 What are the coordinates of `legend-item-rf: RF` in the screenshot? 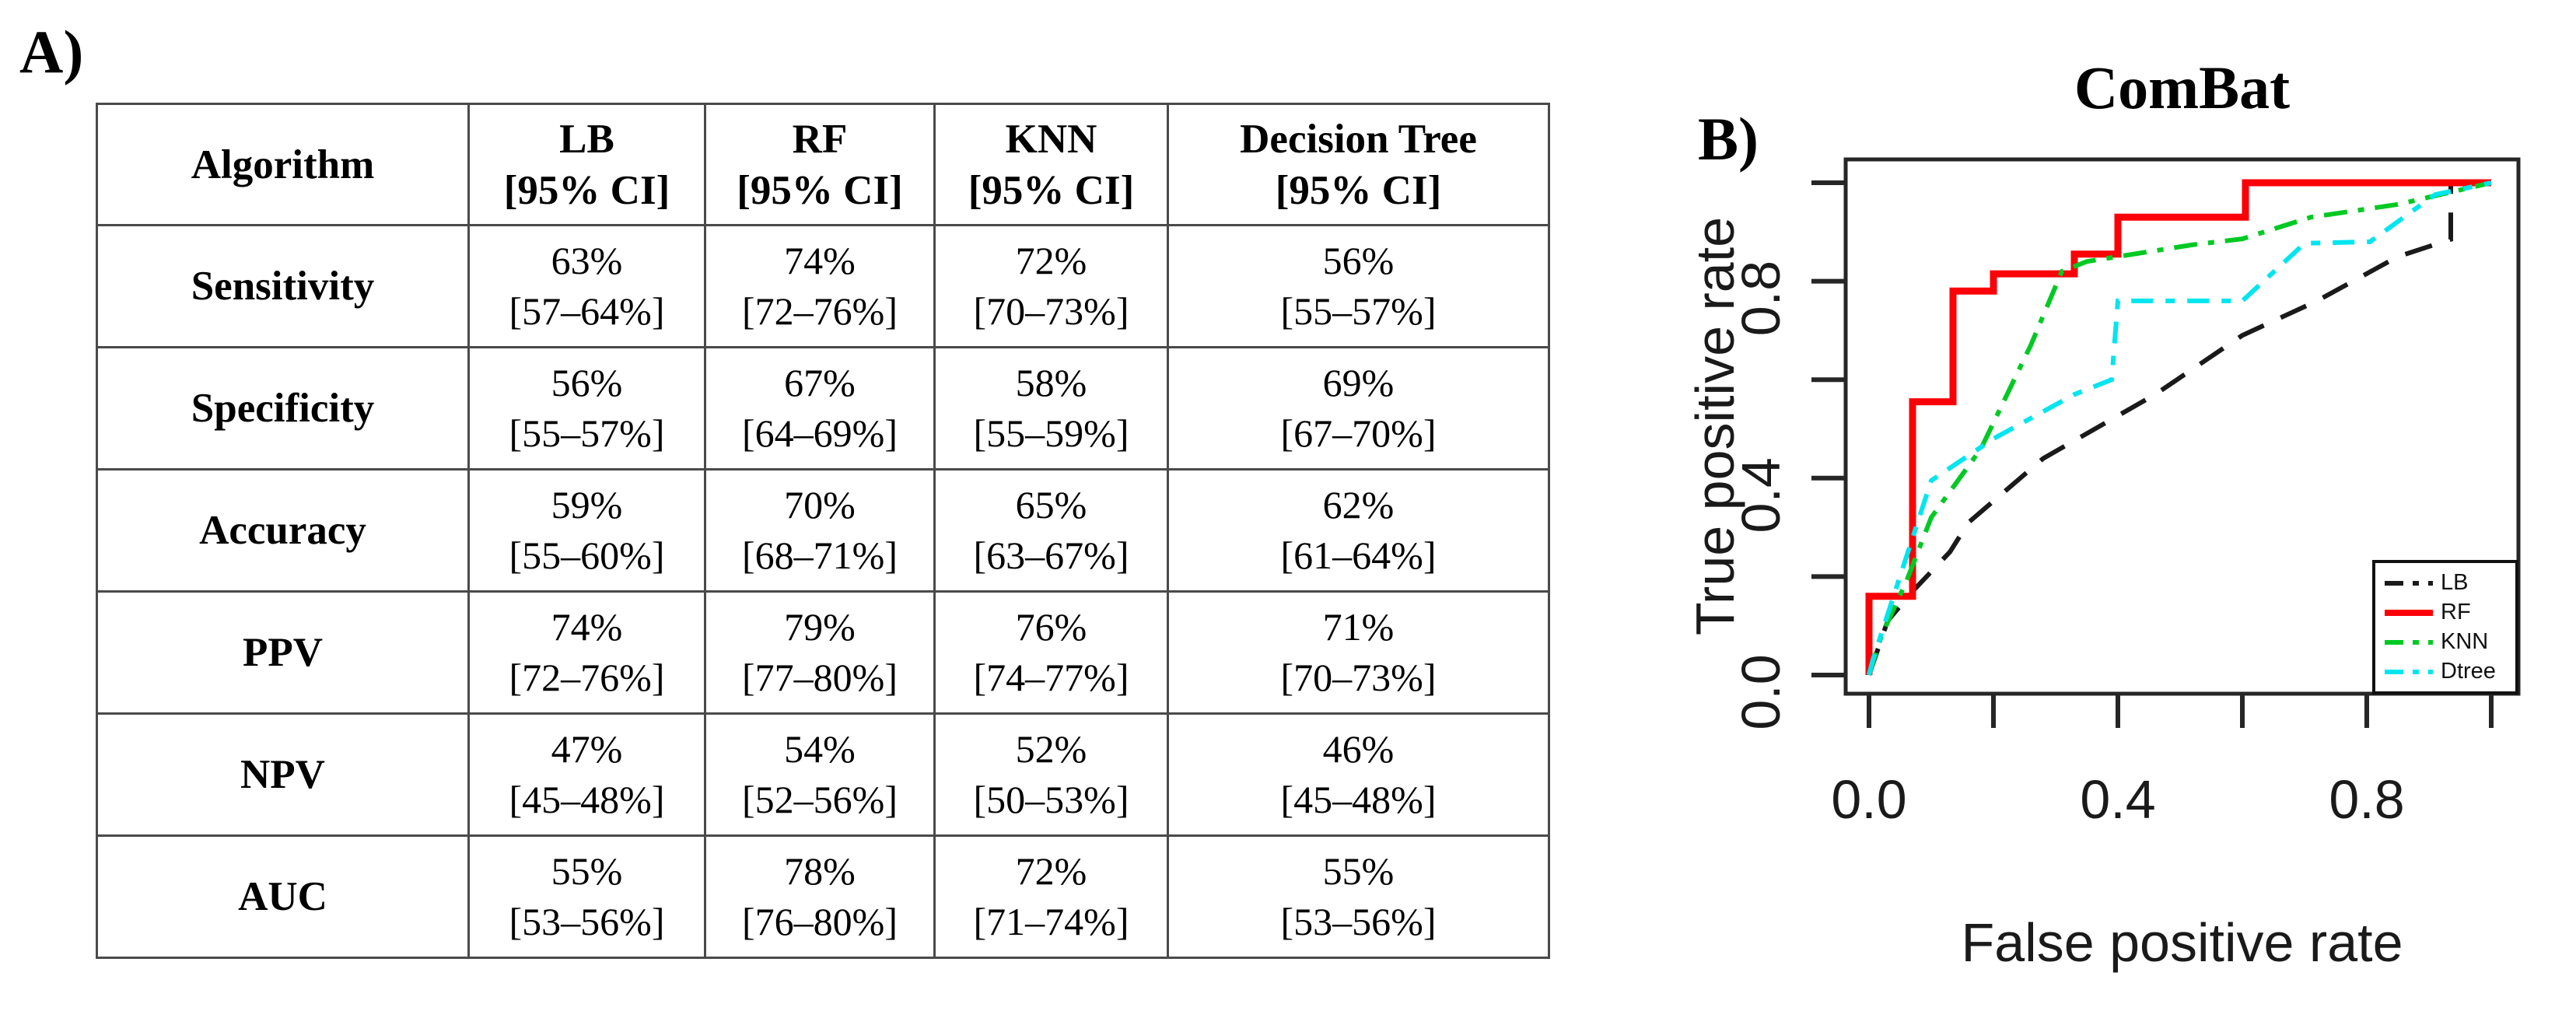 It's located at (2448, 613).